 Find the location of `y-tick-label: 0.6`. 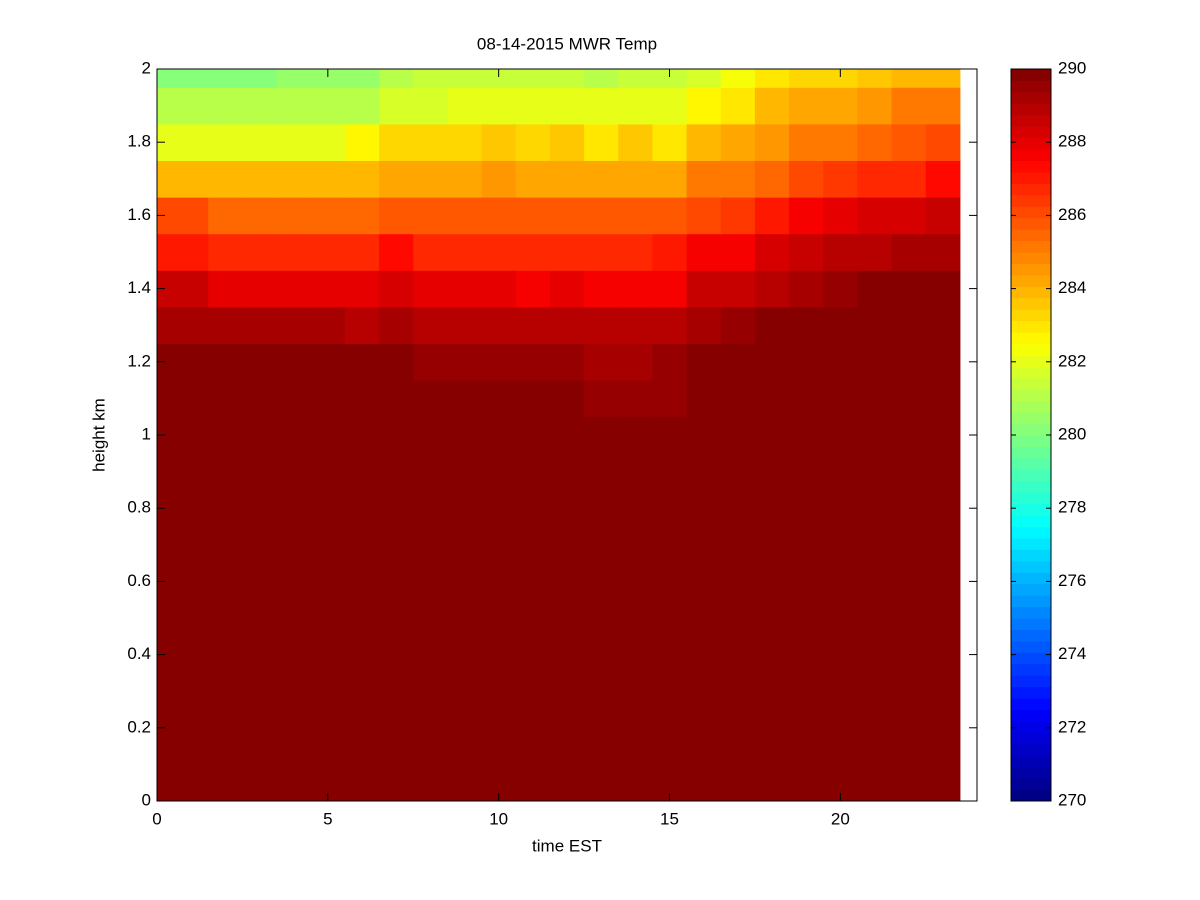

y-tick-label: 0.6 is located at coordinates (139, 580).